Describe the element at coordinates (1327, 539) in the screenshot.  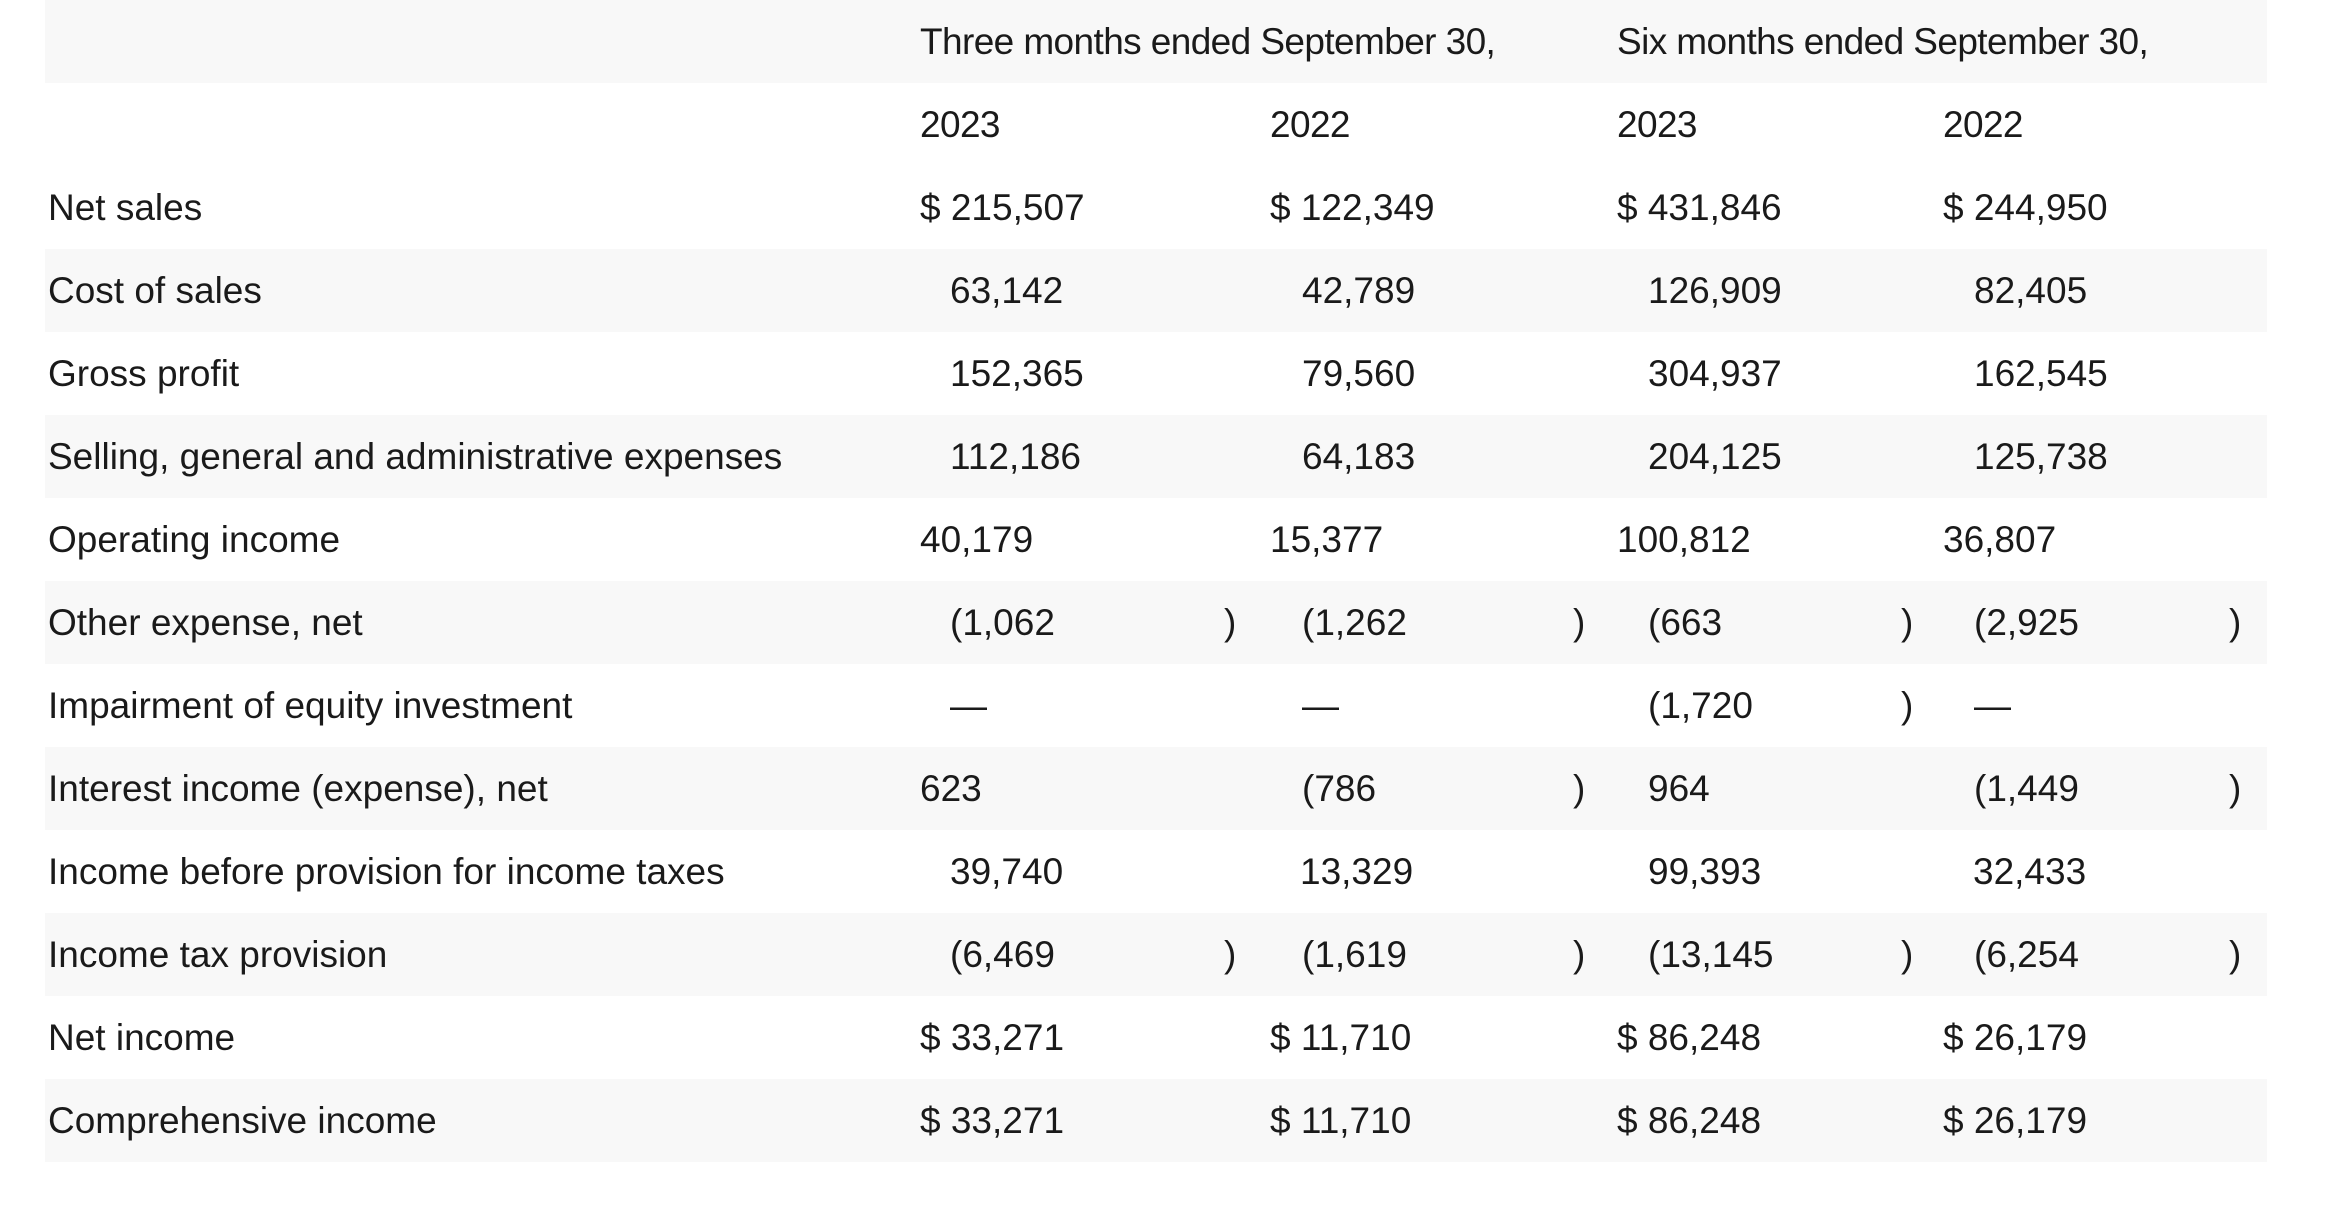
I see `cell-value: 15,377` at that location.